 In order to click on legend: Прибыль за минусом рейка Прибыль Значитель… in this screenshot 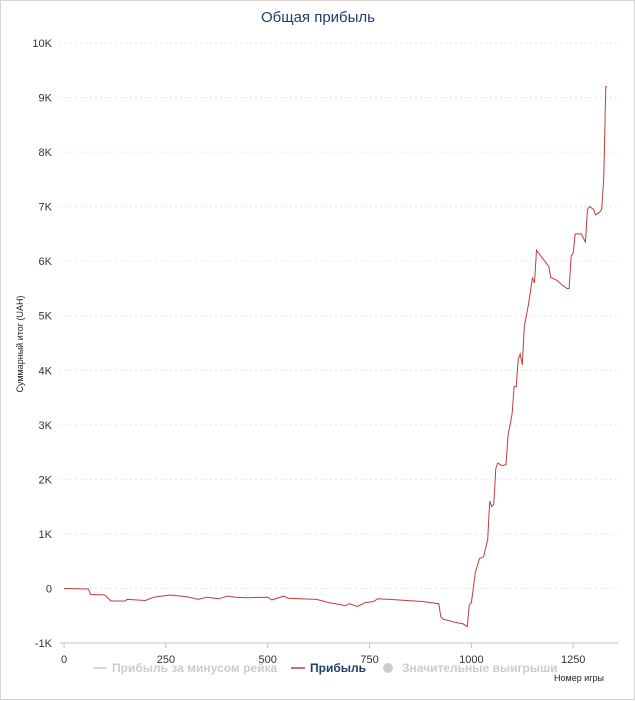, I will do `click(325, 668)`.